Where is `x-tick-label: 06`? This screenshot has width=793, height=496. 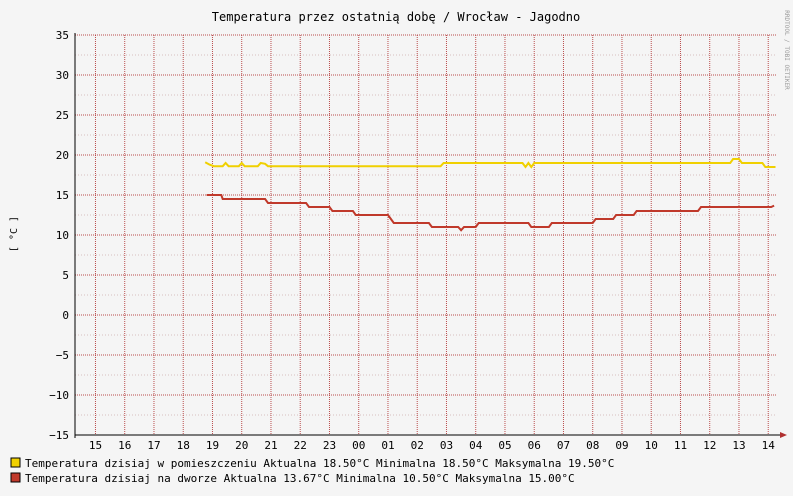
x-tick-label: 06 is located at coordinates (534, 445).